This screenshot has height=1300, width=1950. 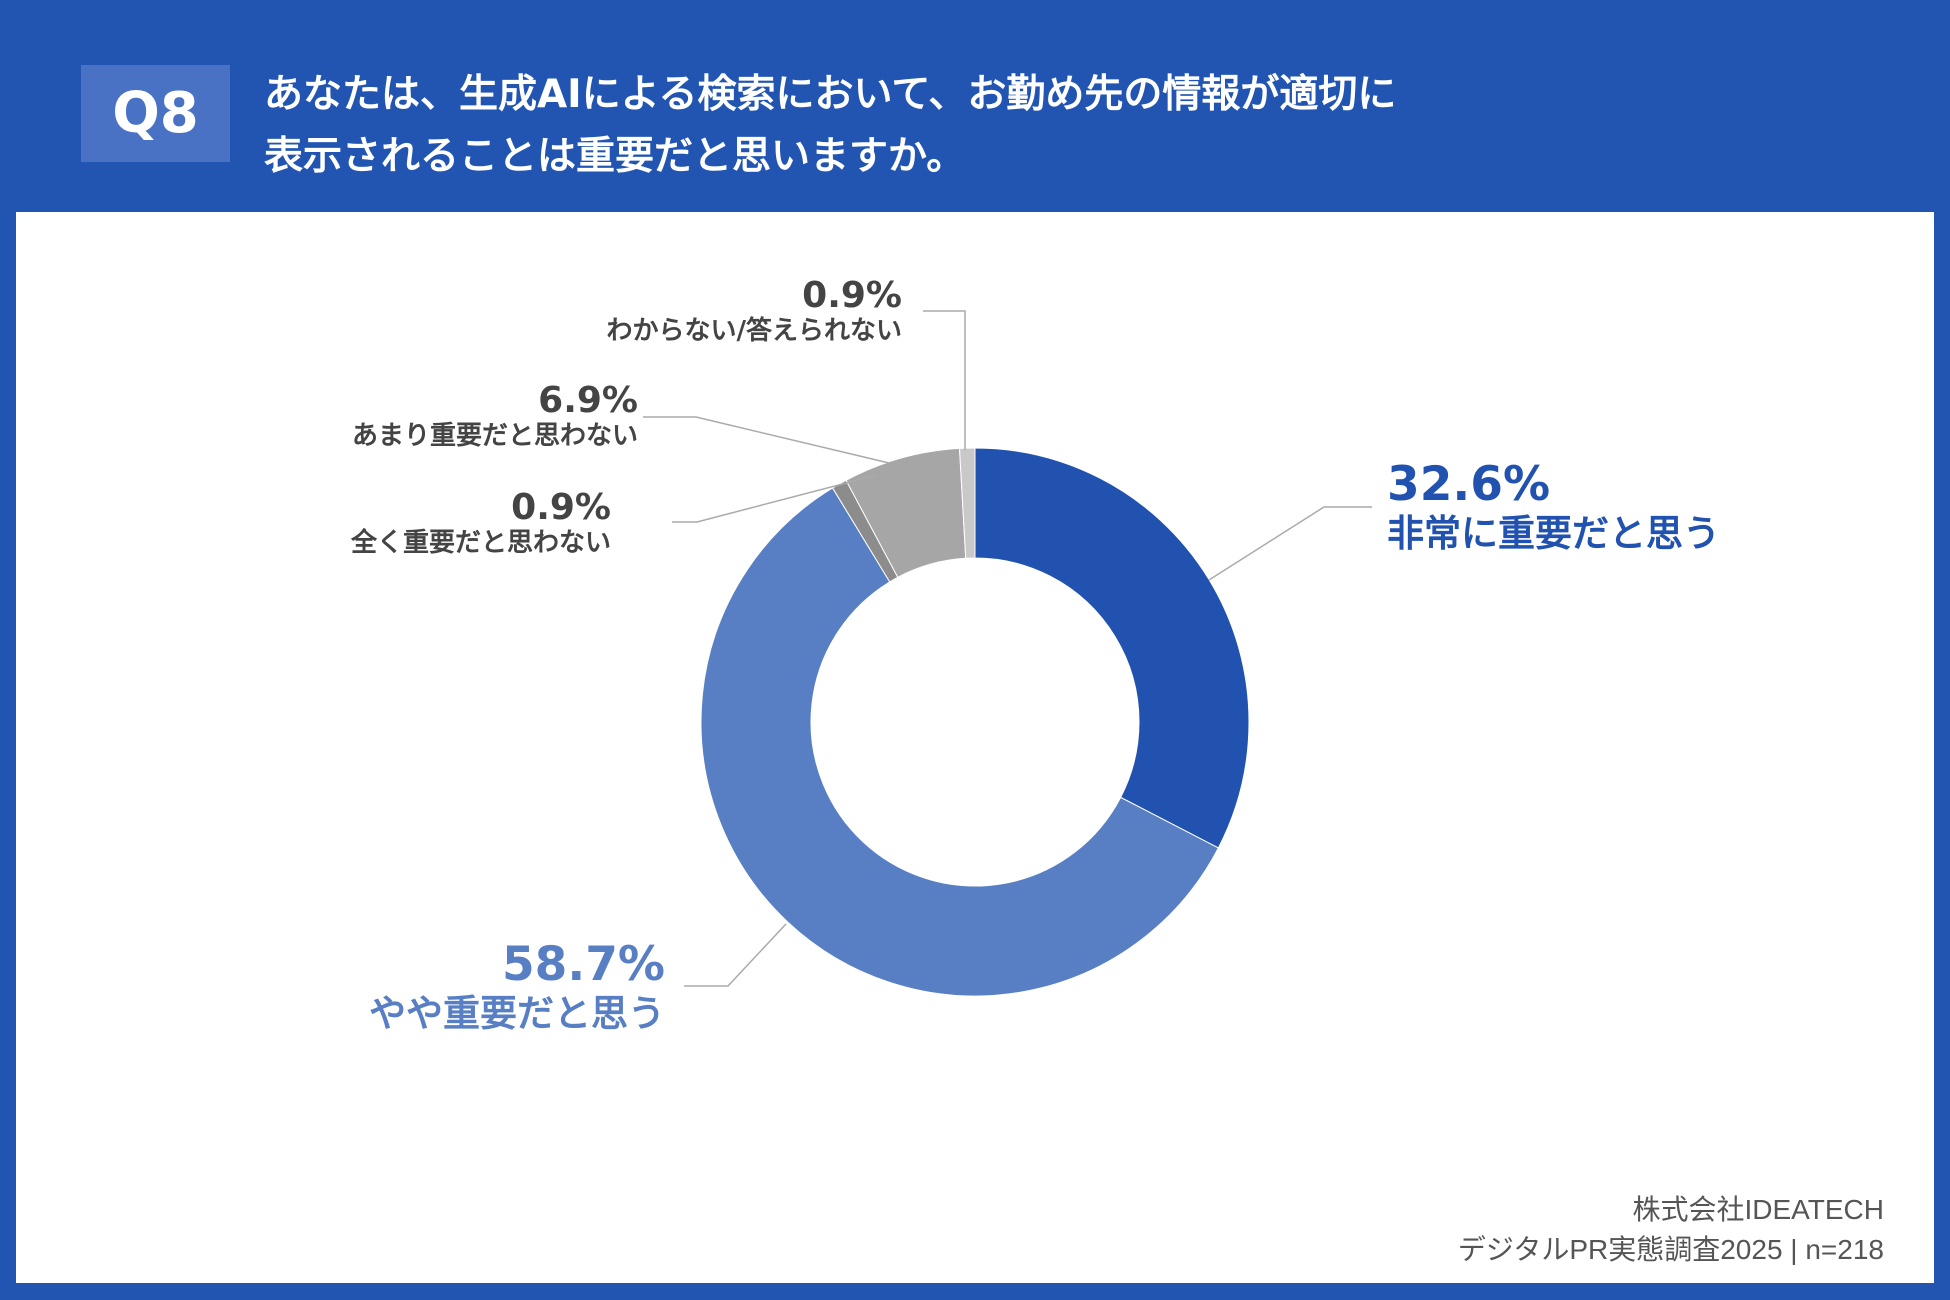 What do you see at coordinates (766, 440) in the screenshot?
I see `leader-line-not-very` at bounding box center [766, 440].